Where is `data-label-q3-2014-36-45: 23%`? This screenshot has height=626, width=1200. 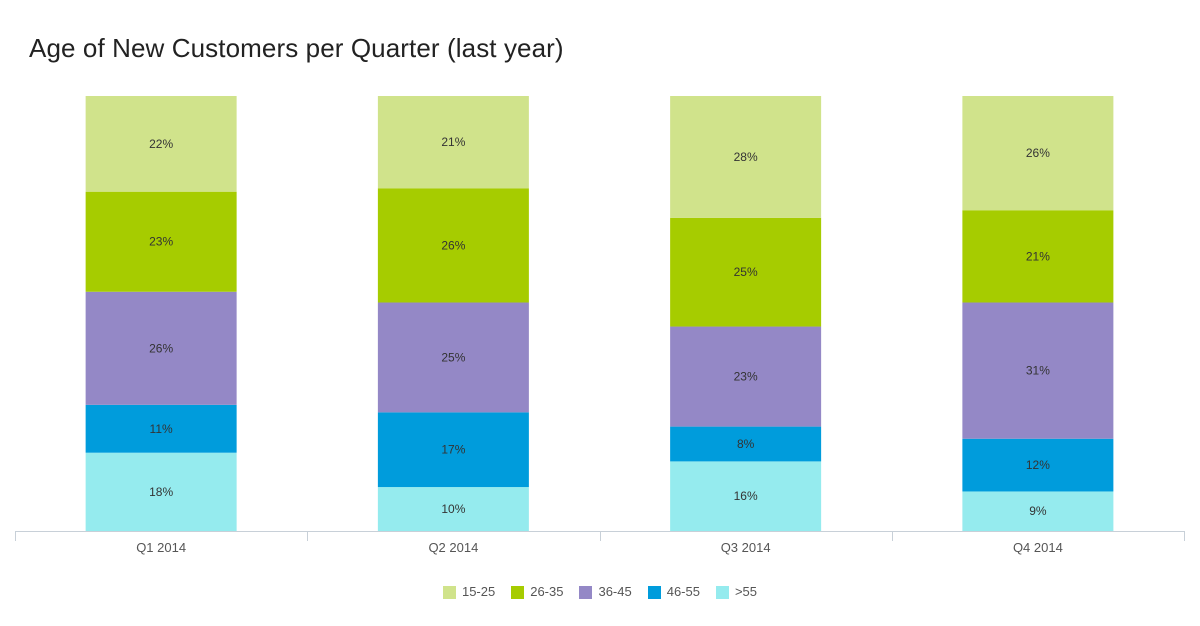 data-label-q3-2014-36-45: 23% is located at coordinates (746, 377).